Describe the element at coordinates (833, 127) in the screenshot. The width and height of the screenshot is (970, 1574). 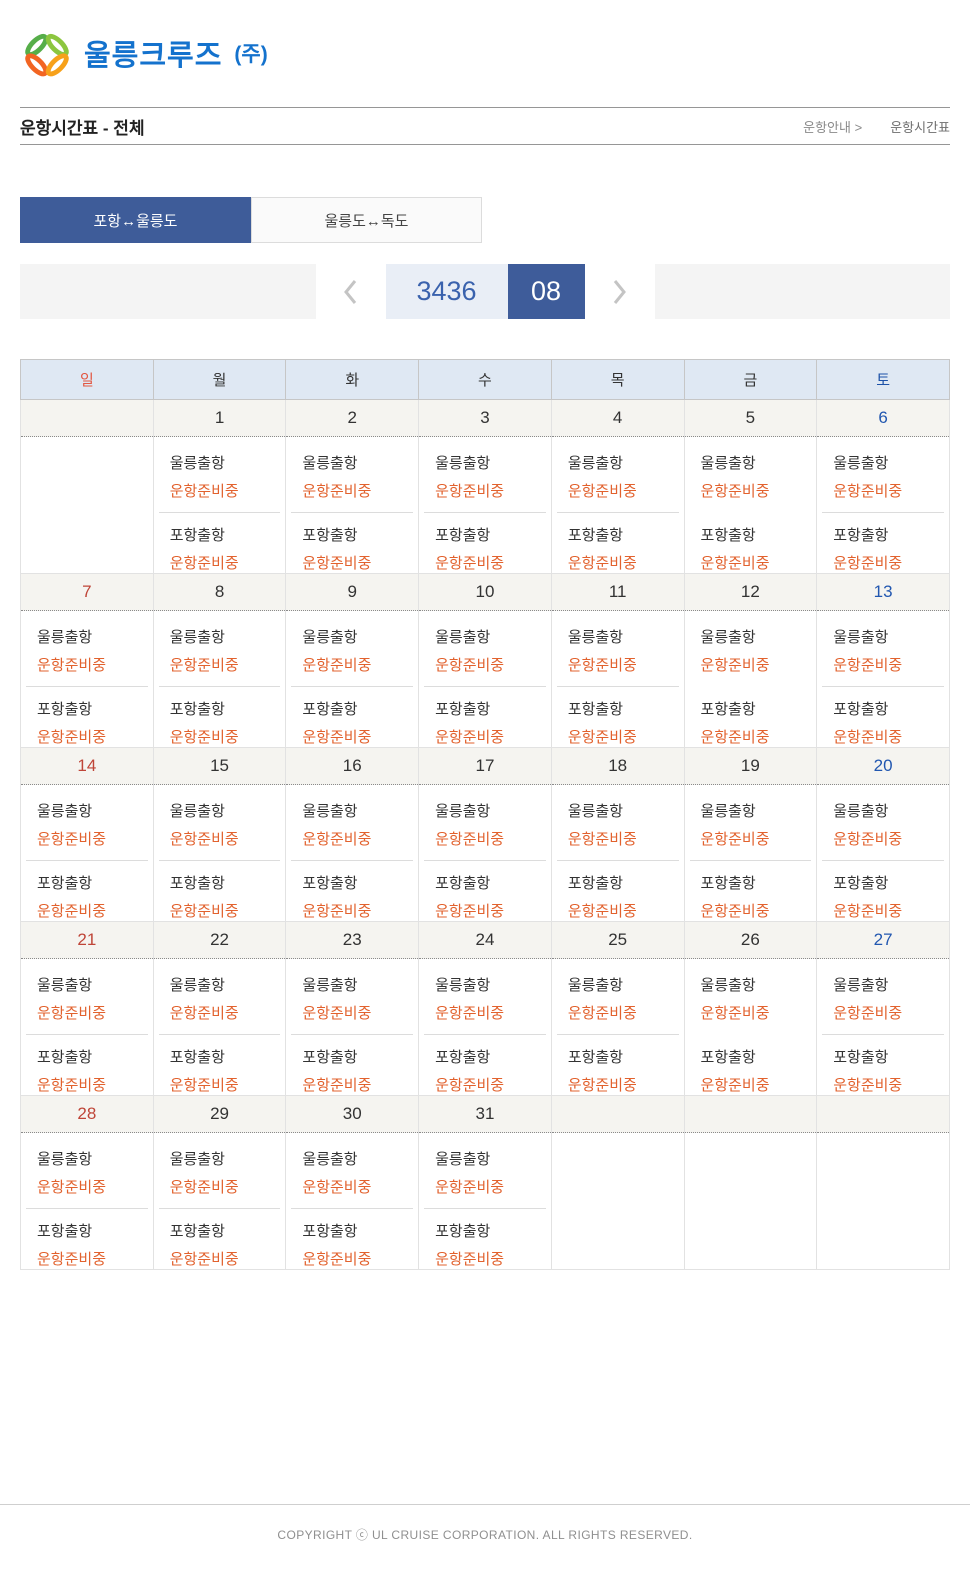
I see `breadcrumb-link-guide: 운항안내 >` at that location.